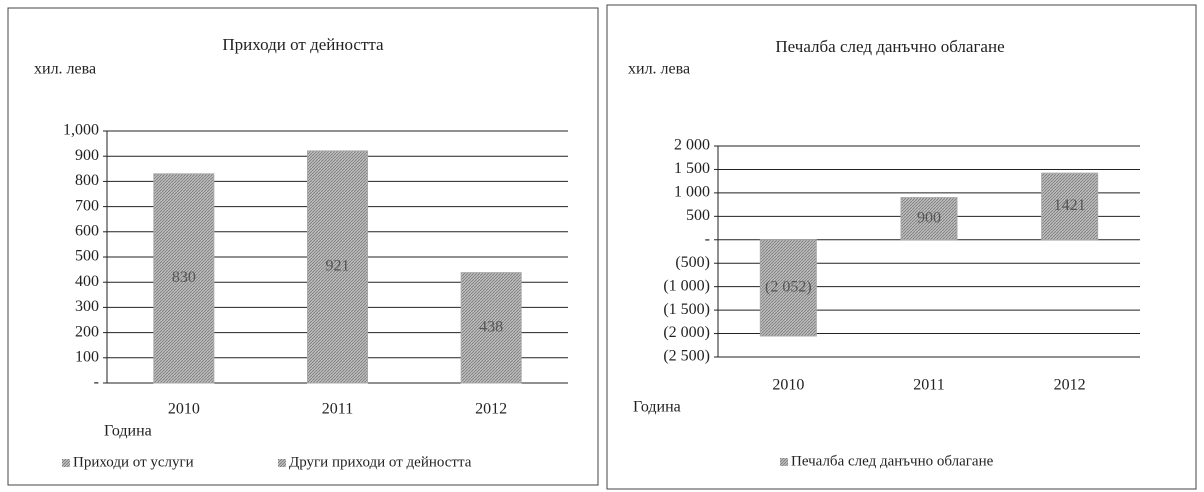 Image resolution: width=1204 pixels, height=492 pixels. What do you see at coordinates (686, 309) in the screenshot?
I see `y-tick-label: (1 500)` at bounding box center [686, 309].